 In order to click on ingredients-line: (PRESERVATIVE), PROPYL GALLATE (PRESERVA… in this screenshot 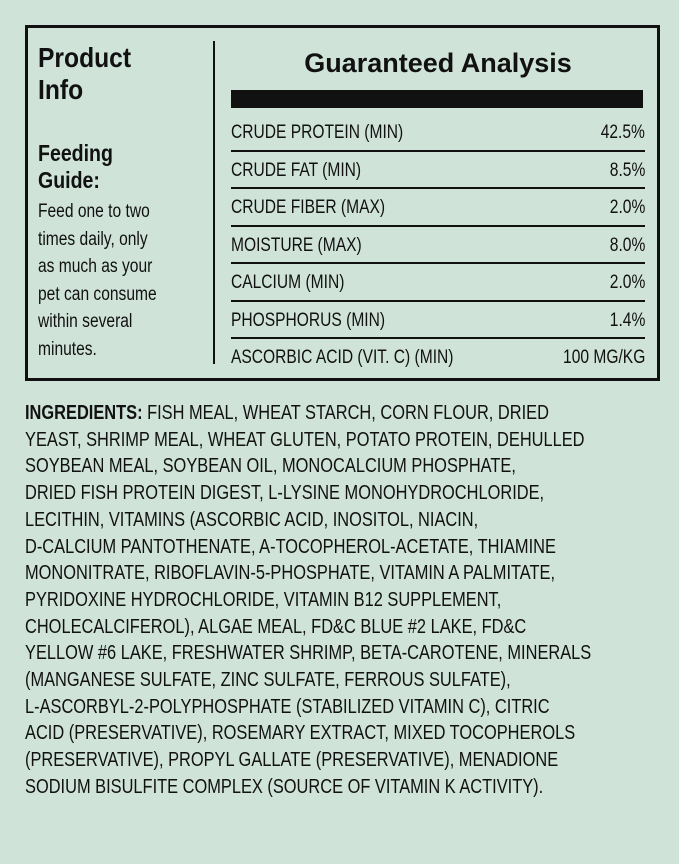, I will do `click(292, 760)`.